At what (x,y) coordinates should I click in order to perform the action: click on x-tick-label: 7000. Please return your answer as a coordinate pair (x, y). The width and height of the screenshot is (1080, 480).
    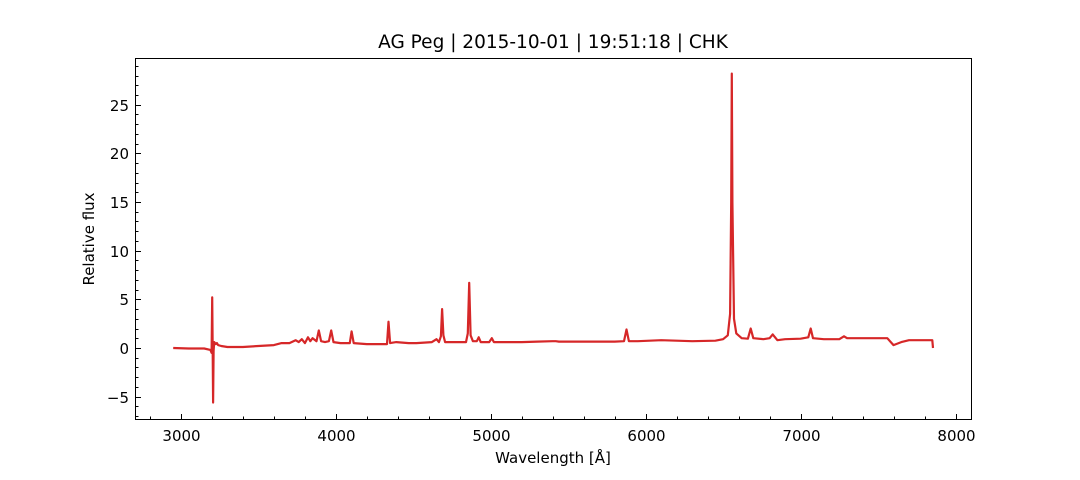
    Looking at the image, I should click on (801, 436).